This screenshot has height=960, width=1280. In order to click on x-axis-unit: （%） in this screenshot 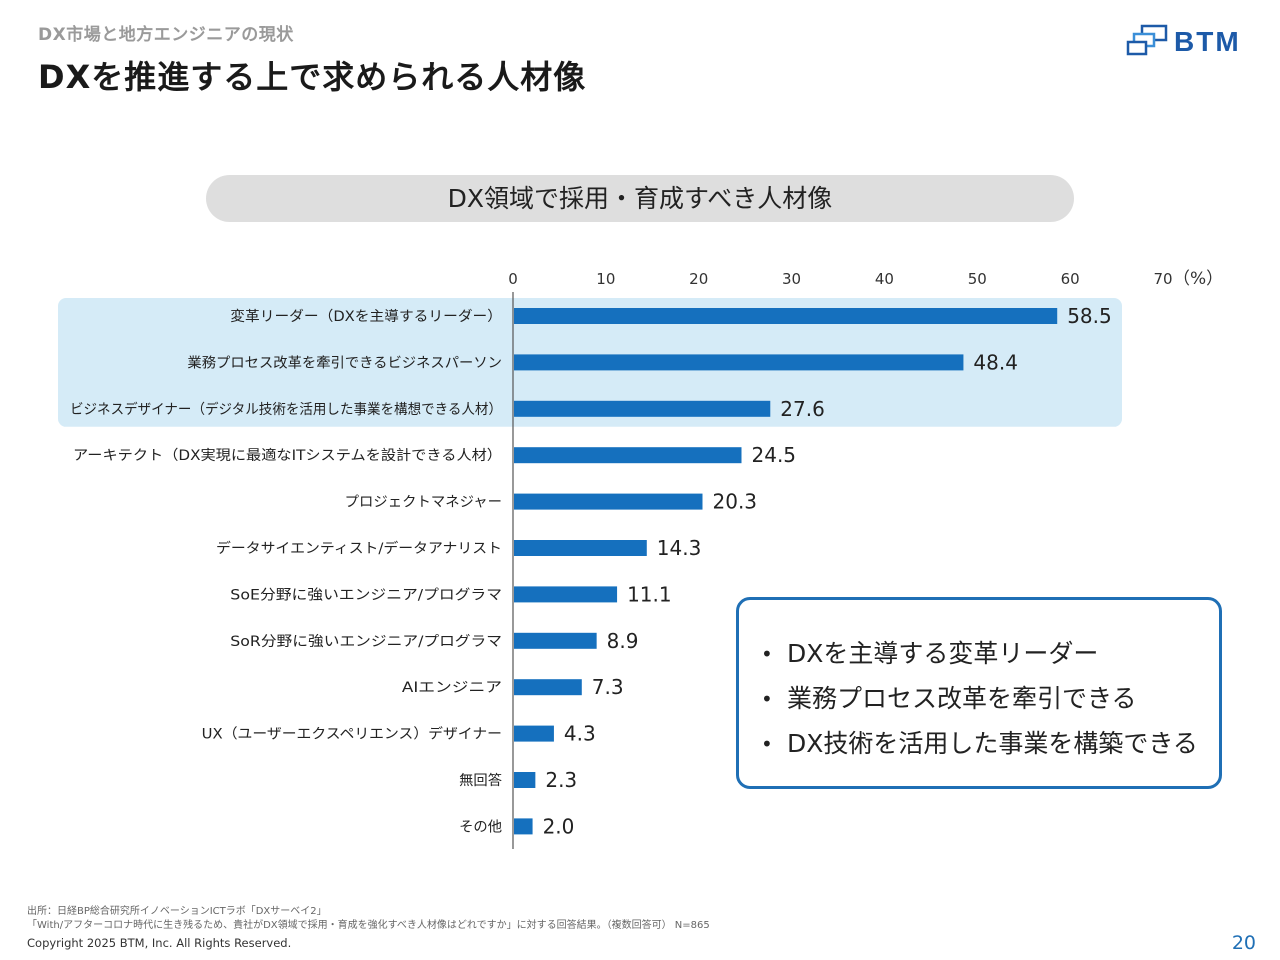, I will do `click(1198, 279)`.